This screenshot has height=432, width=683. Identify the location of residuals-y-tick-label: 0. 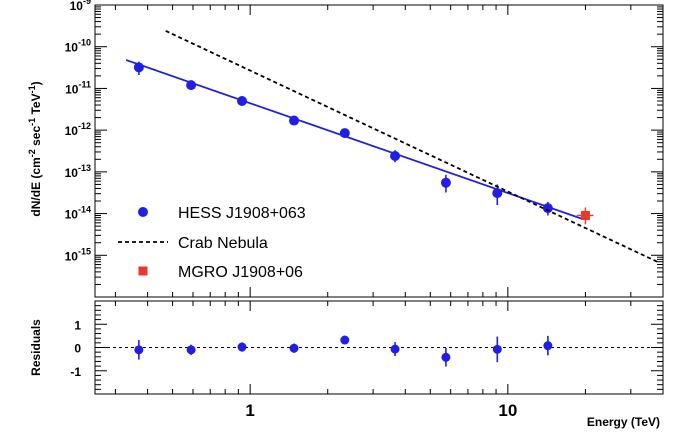
(77, 349).